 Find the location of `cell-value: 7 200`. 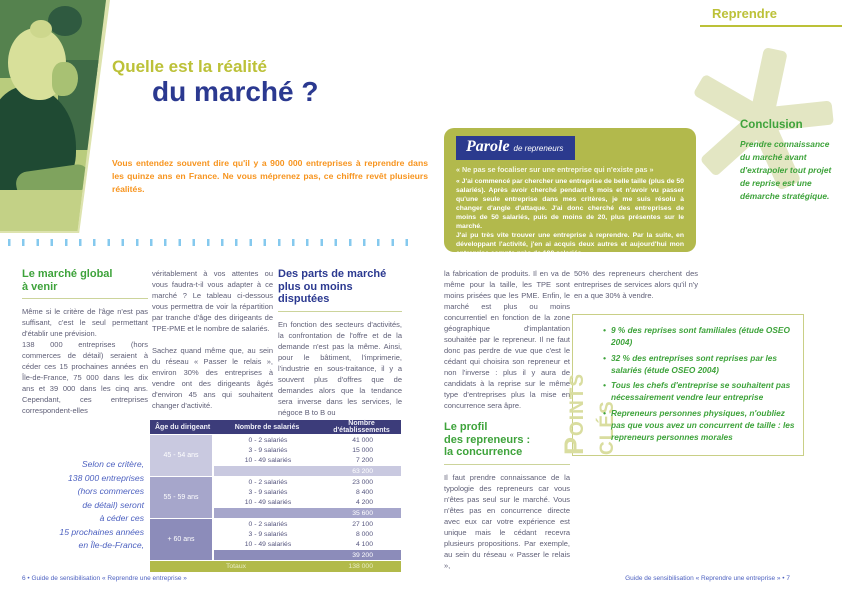

cell-value: 7 200 is located at coordinates (364, 460).